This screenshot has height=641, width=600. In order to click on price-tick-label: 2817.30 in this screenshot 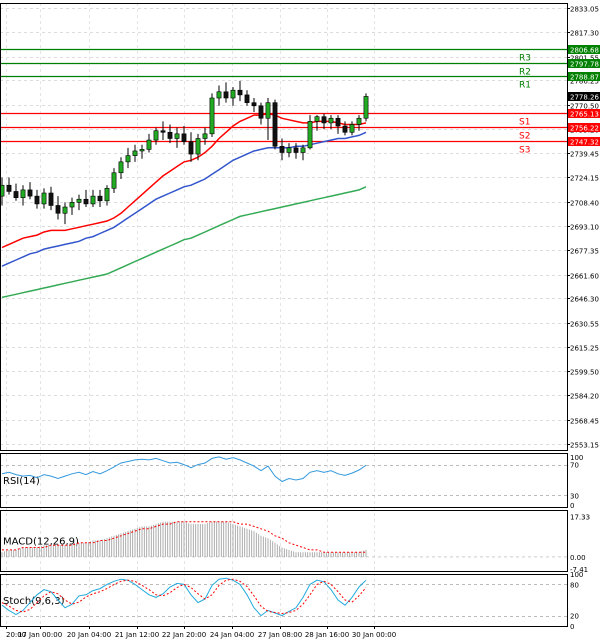, I will do `click(584, 34)`.